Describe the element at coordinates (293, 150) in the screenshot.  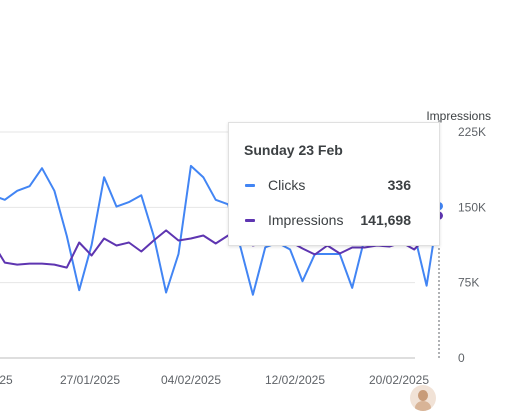
I see `tooltip-date: Sunday 23 Feb` at that location.